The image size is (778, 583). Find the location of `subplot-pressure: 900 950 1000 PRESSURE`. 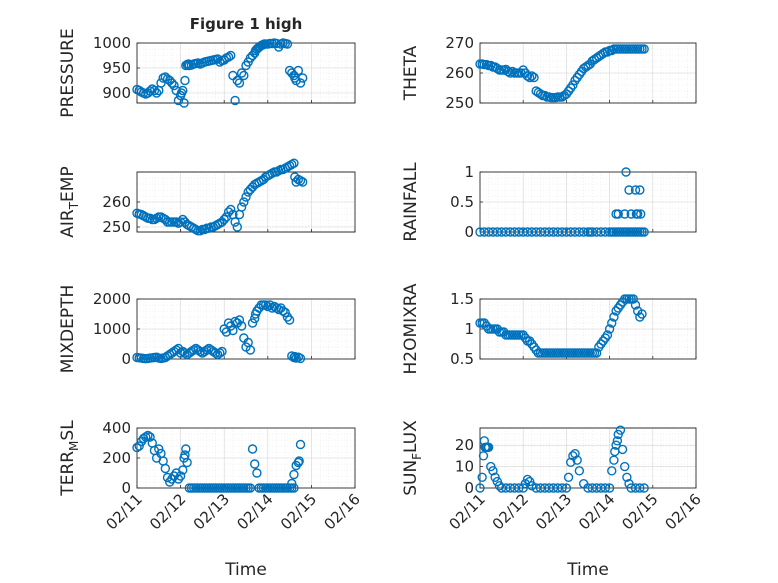

subplot-pressure: 900 950 1000 PRESSURE is located at coordinates (207, 73).